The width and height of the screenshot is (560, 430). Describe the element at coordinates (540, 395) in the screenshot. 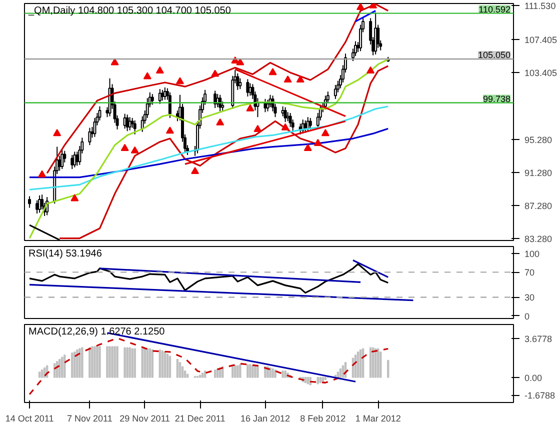

I see `y-tick-label: -1.6788` at that location.